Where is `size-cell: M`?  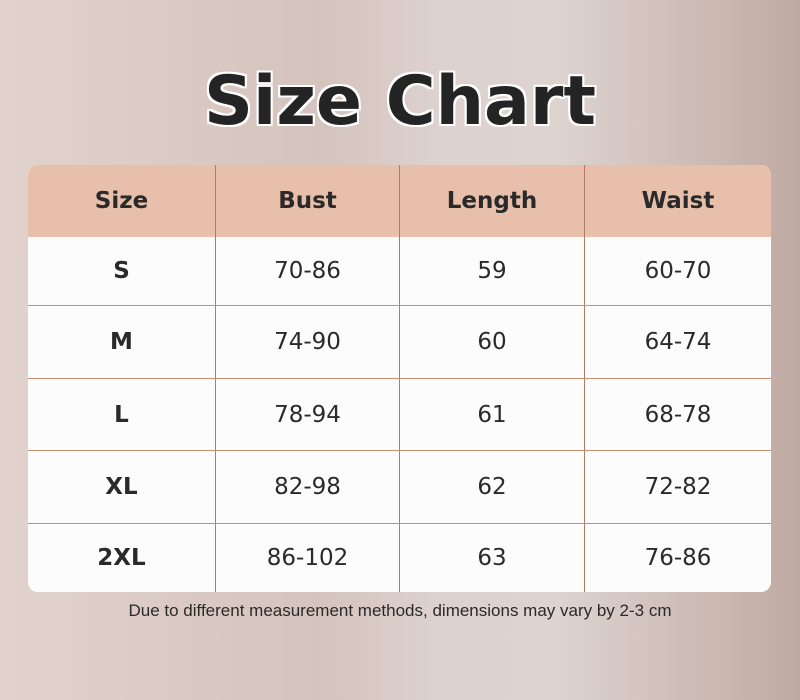
size-cell: M is located at coordinates (121, 342).